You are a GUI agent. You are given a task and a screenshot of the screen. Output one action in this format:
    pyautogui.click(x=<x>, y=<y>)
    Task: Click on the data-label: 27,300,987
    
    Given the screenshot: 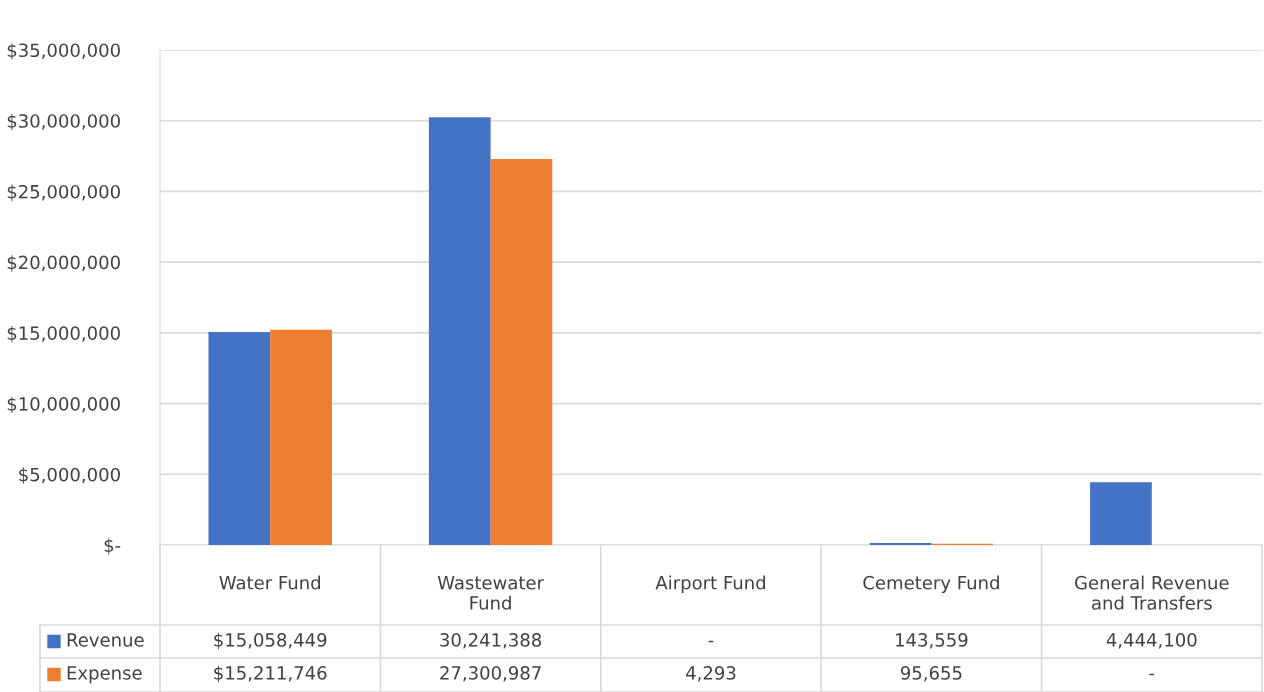 What is the action you would take?
    pyautogui.click(x=490, y=674)
    